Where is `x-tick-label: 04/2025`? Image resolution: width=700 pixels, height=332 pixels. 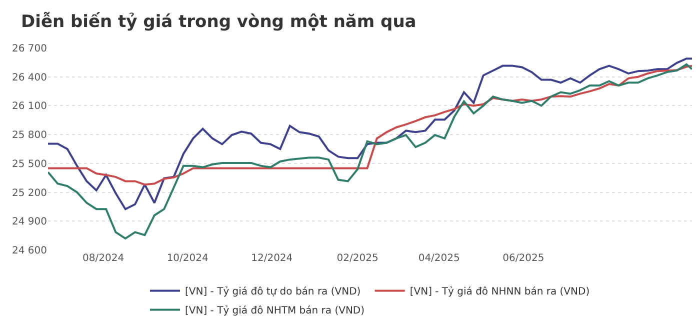
x-tick-label: 04/2025 is located at coordinates (439, 258).